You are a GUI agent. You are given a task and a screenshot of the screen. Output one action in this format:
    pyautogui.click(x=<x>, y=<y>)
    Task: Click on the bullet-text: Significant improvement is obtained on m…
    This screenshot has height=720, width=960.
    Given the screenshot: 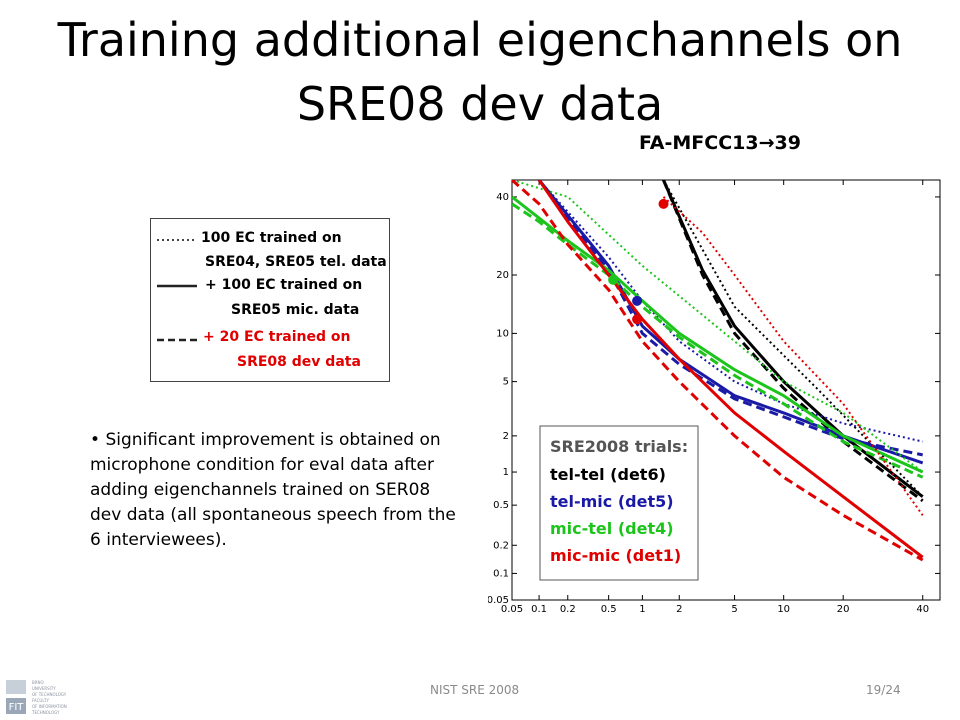 What is the action you would take?
    pyautogui.click(x=273, y=490)
    